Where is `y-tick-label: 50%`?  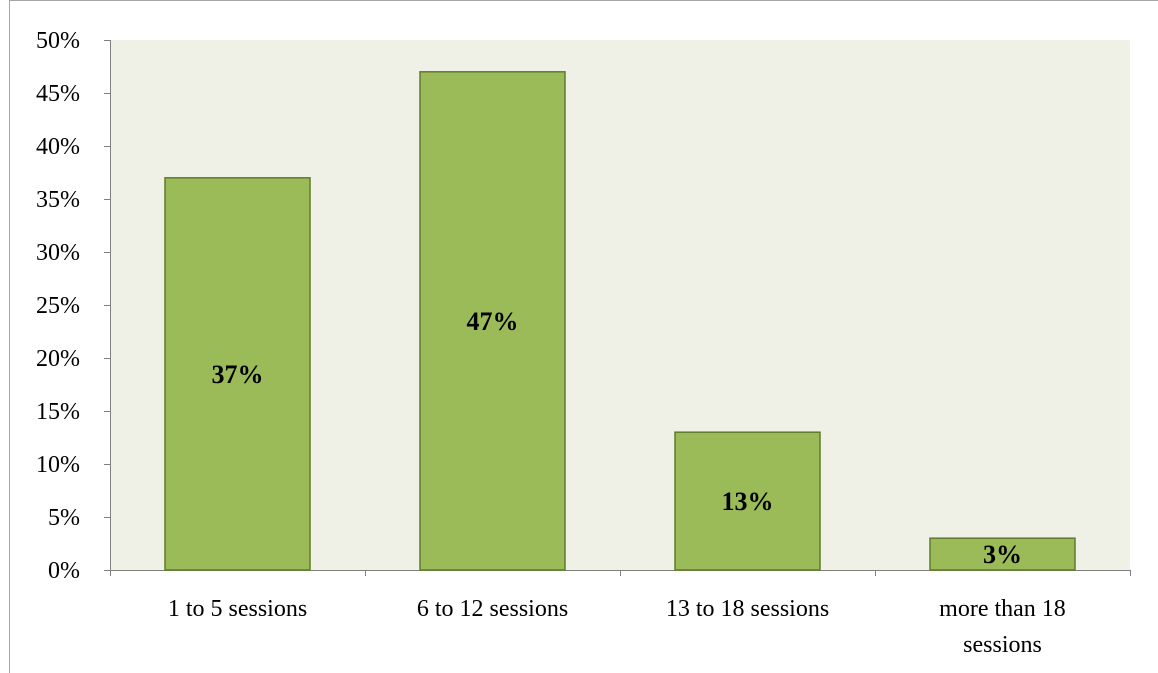
y-tick-label: 50% is located at coordinates (58, 41).